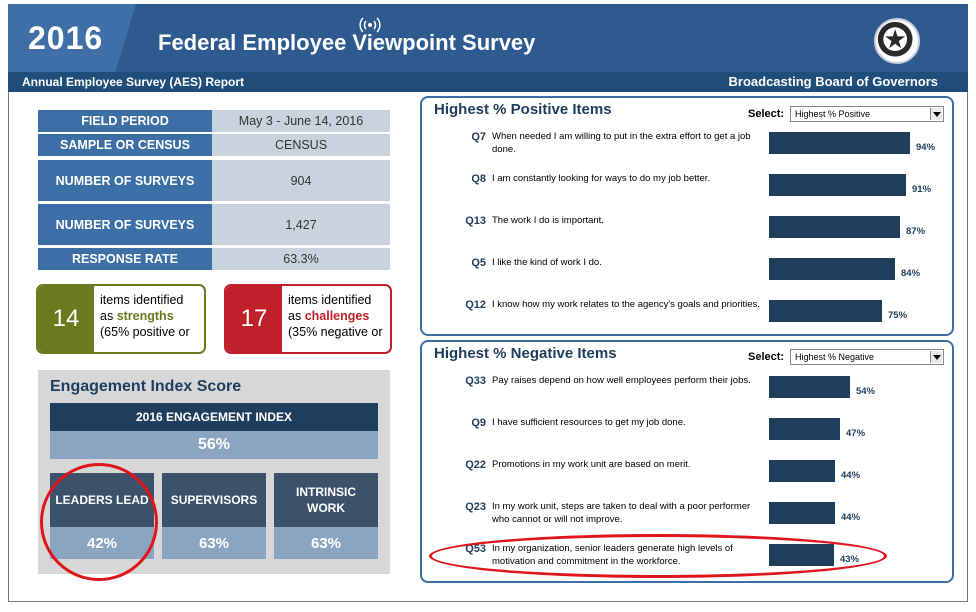 The height and width of the screenshot is (612, 976). I want to click on agency-name: Broadcasting Board of Governors, so click(833, 81).